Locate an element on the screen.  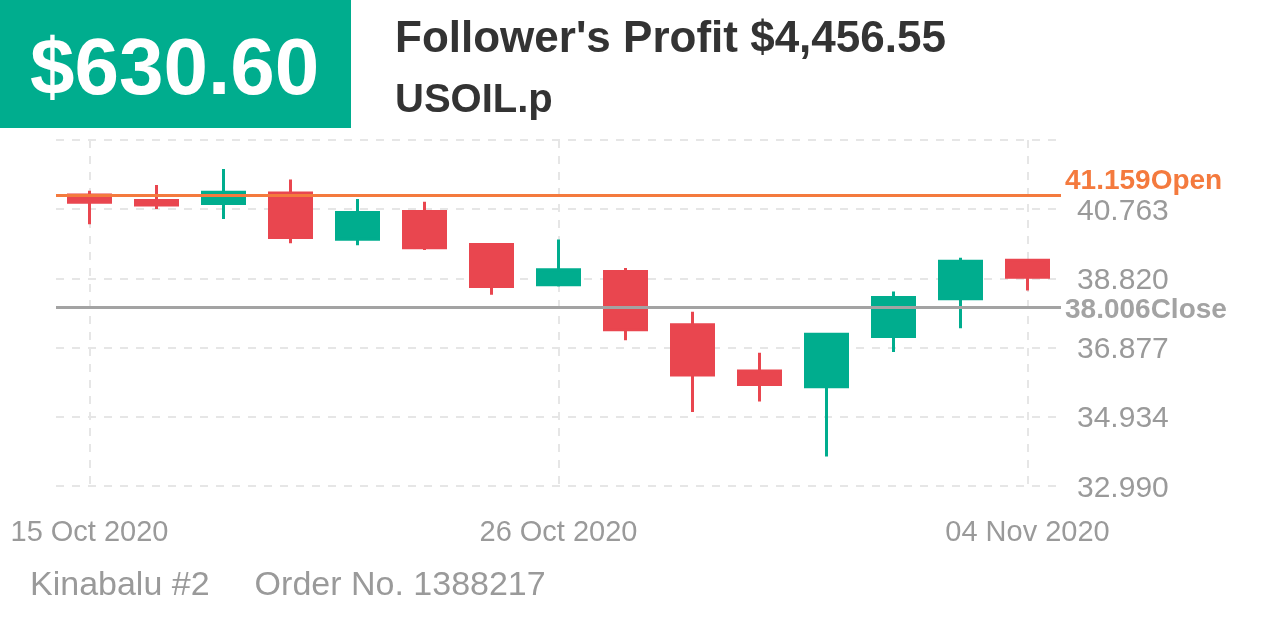
ref-line-label: 38.006Close is located at coordinates (1146, 308).